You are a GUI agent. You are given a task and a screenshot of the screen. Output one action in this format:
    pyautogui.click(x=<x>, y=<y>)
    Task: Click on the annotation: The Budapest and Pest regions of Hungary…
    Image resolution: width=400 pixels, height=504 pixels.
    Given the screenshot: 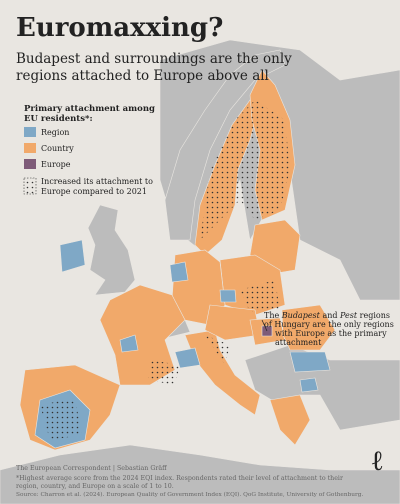 What is the action you would take?
    pyautogui.click(x=329, y=329)
    